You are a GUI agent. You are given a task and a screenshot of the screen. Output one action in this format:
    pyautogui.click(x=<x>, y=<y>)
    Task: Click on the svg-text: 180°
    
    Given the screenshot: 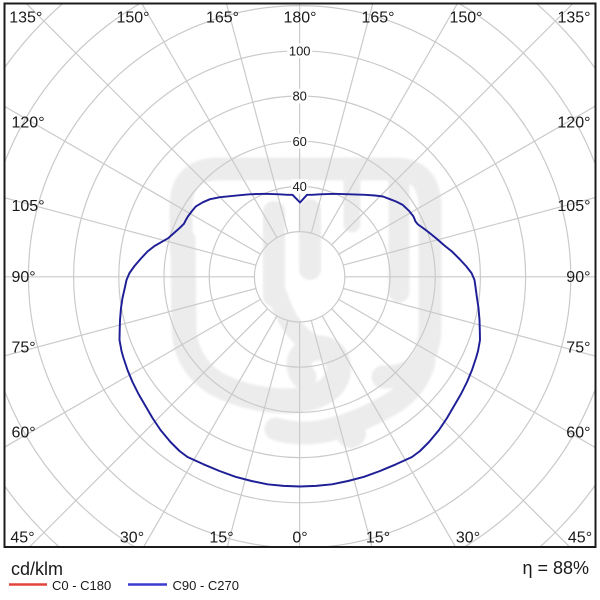 What is the action you would take?
    pyautogui.click(x=299, y=17)
    